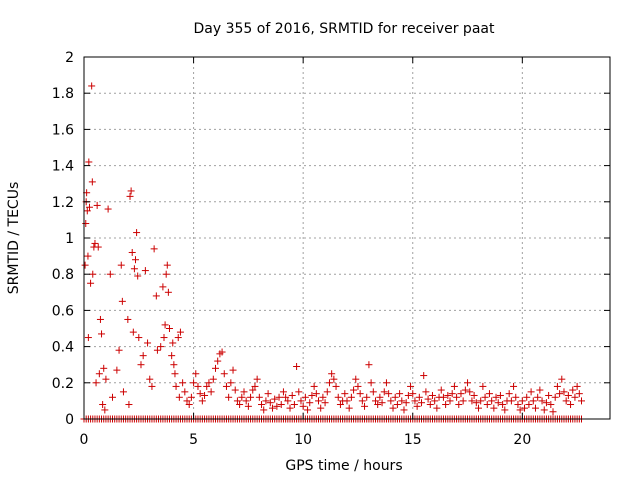  I want to click on y-tick-label: 0, so click(69, 420).